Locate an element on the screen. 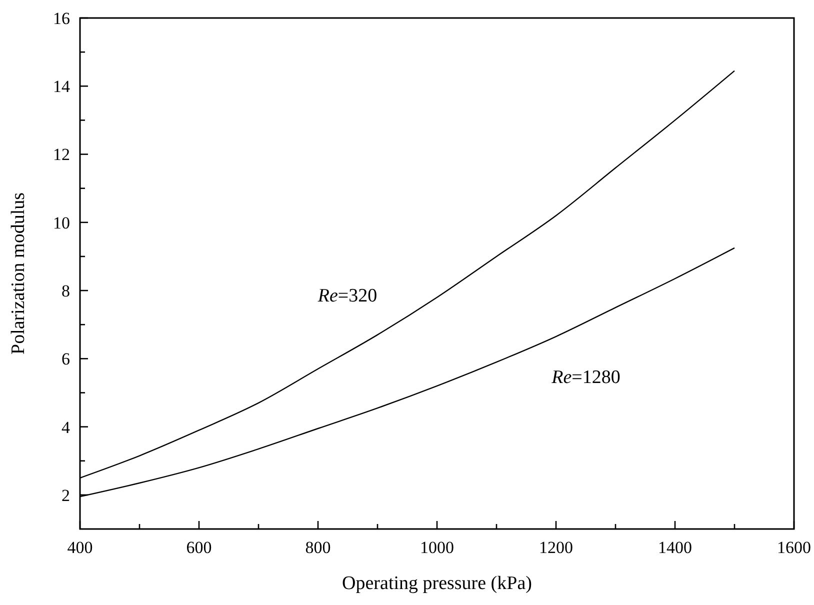 The image size is (814, 605). series-label: Re=1280 is located at coordinates (585, 377).